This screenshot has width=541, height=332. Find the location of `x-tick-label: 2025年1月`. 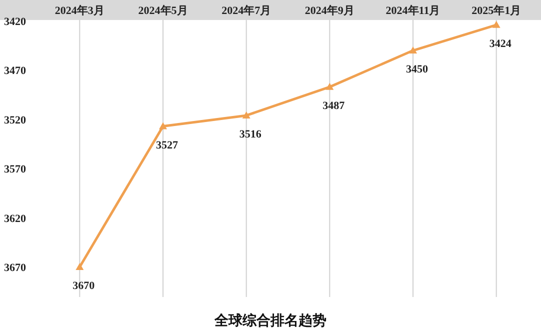

x-tick-label: 2025年1月 is located at coordinates (497, 10).